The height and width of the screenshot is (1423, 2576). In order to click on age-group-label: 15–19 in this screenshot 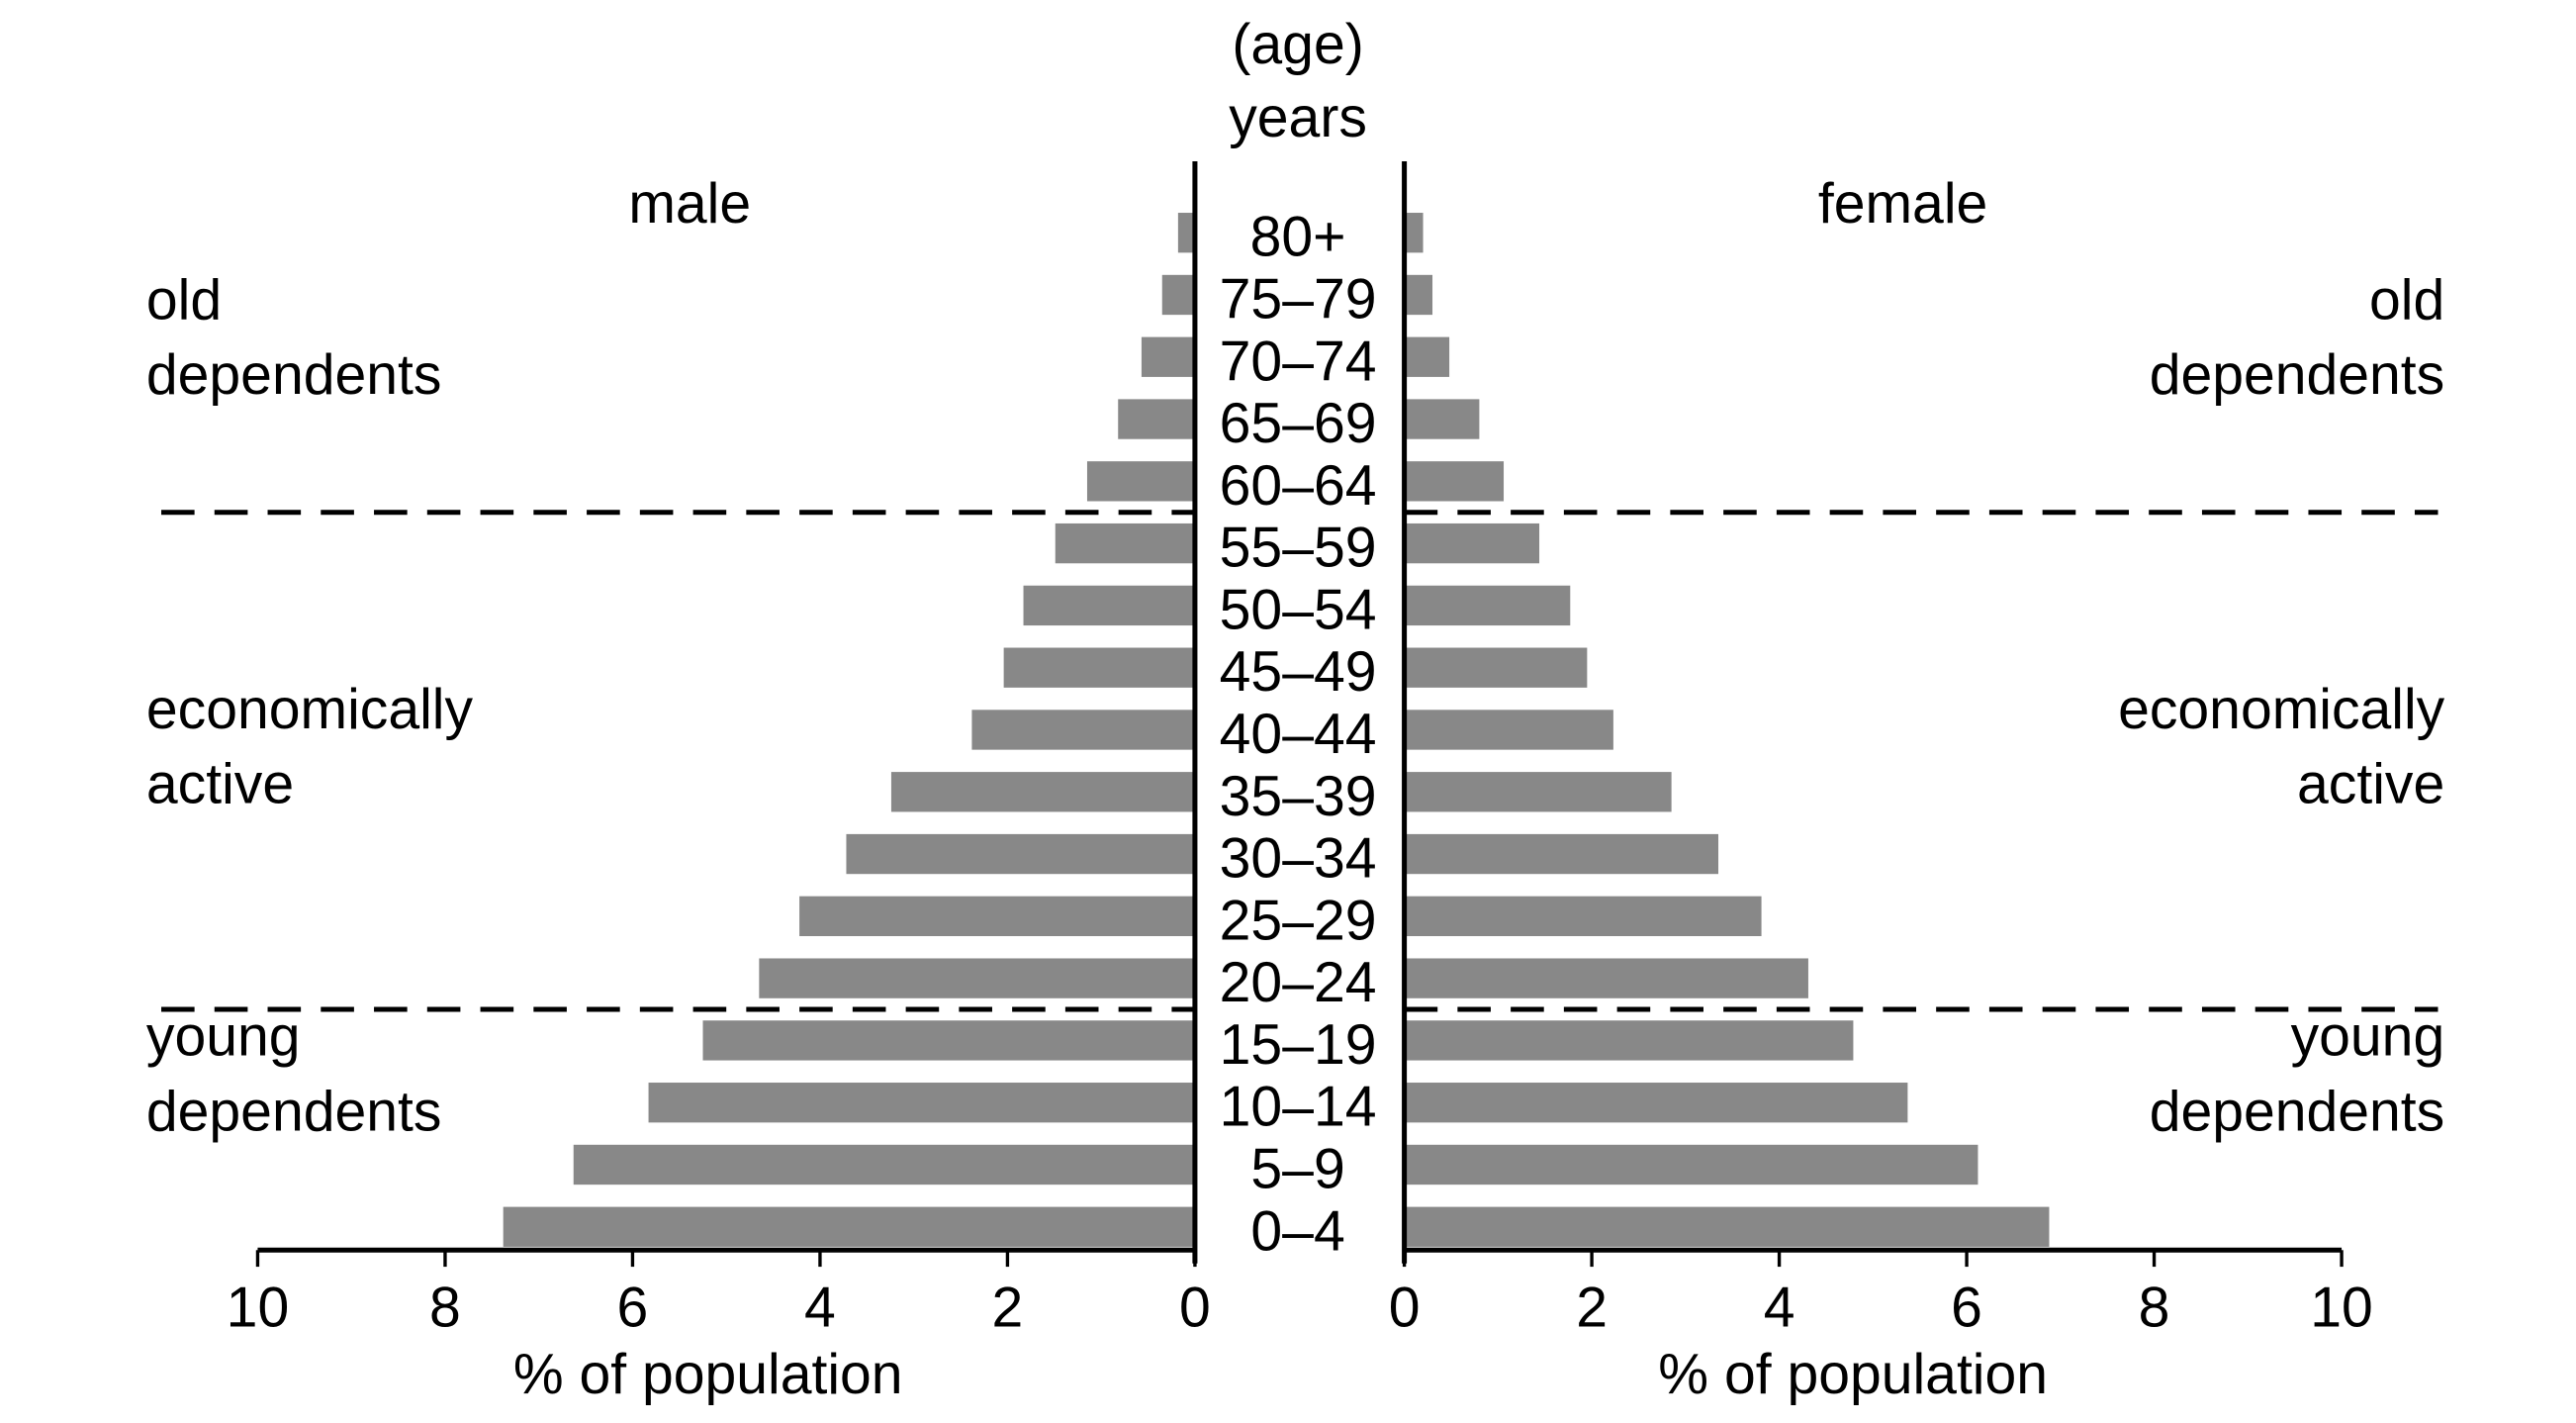, I will do `click(1299, 1045)`.